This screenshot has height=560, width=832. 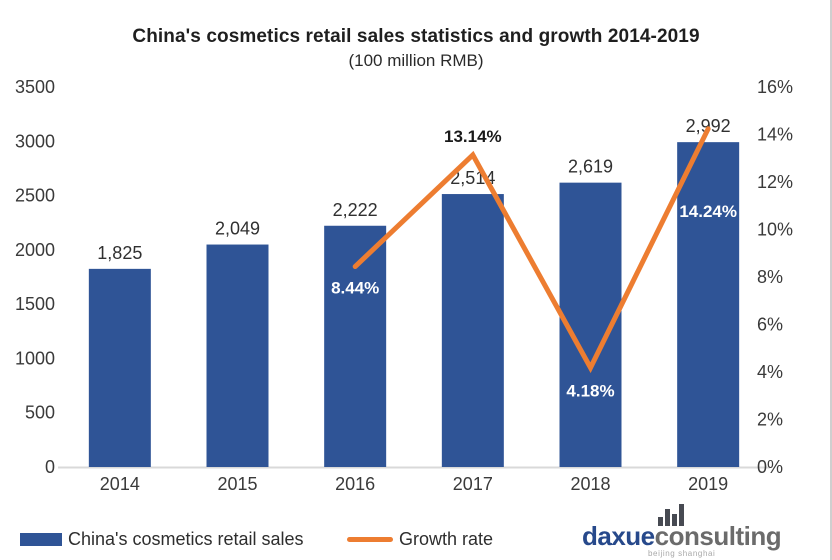 What do you see at coordinates (35, 87) in the screenshot?
I see `left-axis-tick-label: 3500` at bounding box center [35, 87].